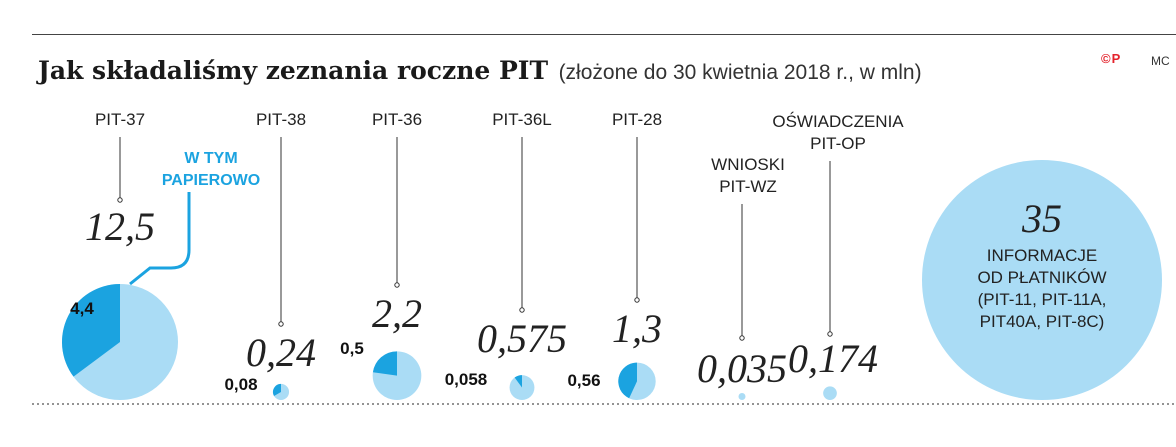 The height and width of the screenshot is (447, 1176). I want to click on paper-value-label: 4,4, so click(82, 308).